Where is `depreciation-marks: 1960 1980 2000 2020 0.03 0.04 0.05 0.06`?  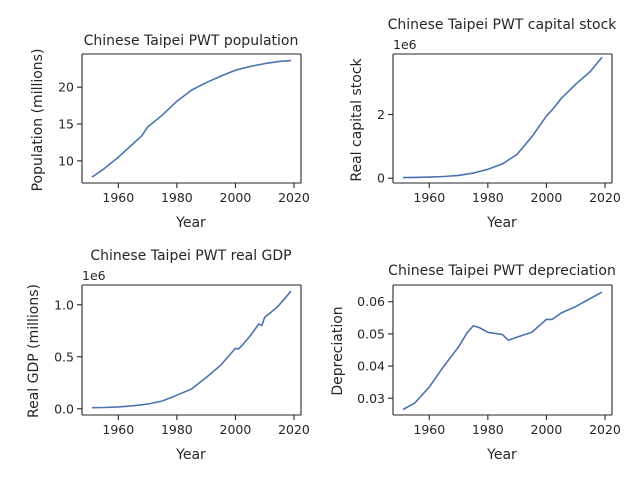
depreciation-marks: 1960 1980 2000 2020 0.03 0.04 0.05 0.06 is located at coordinates (489, 360).